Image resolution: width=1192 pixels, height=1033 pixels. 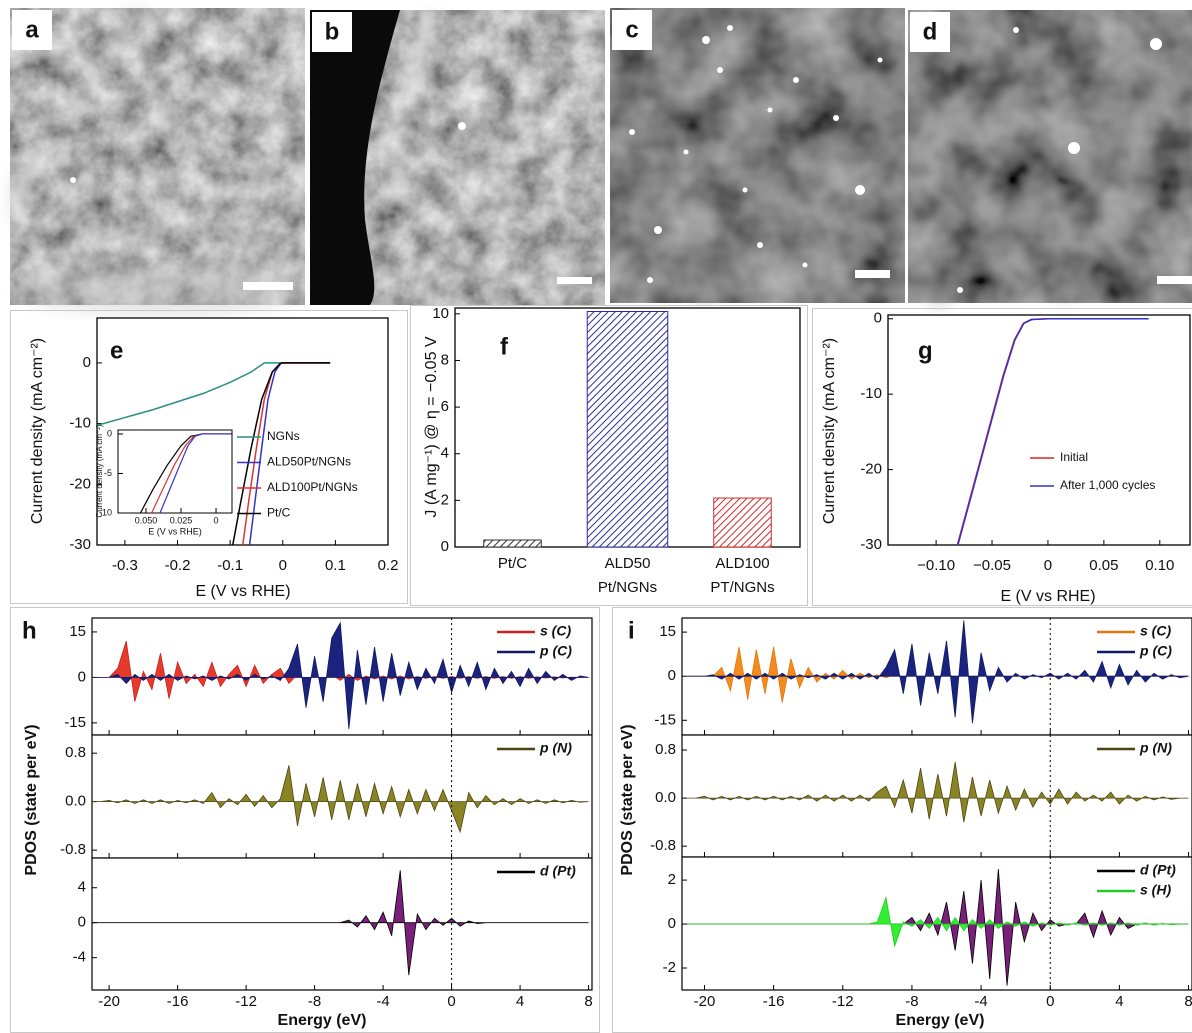 What do you see at coordinates (335, 565) in the screenshot?
I see `x-tick-label: 0.1` at bounding box center [335, 565].